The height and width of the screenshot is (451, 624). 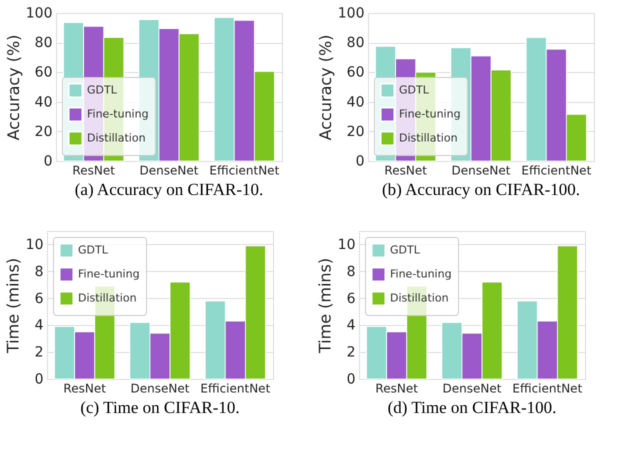 I want to click on text: (a) Accuracy on CIFAR-10., so click(x=169, y=189).